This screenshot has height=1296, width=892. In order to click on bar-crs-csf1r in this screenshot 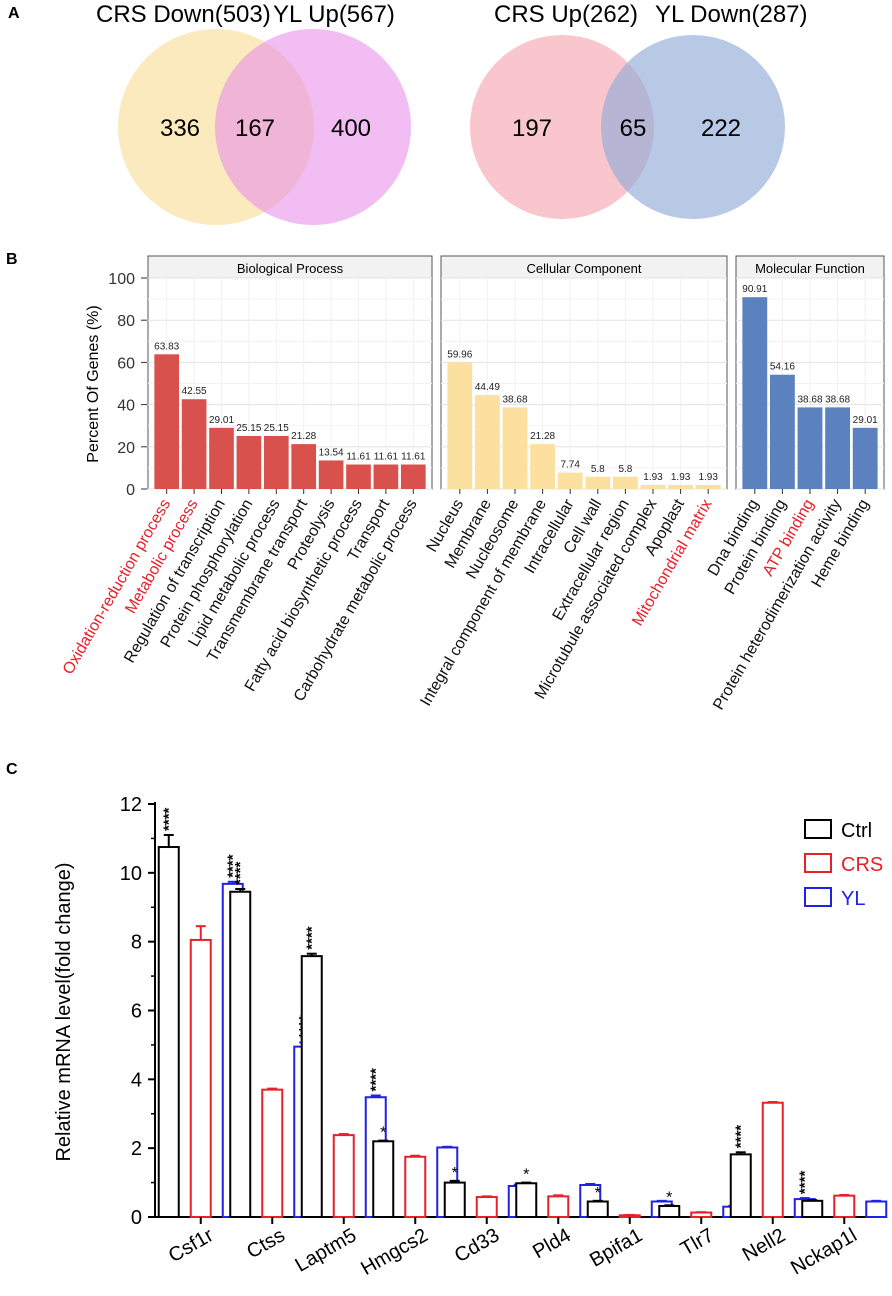, I will do `click(200, 1078)`.